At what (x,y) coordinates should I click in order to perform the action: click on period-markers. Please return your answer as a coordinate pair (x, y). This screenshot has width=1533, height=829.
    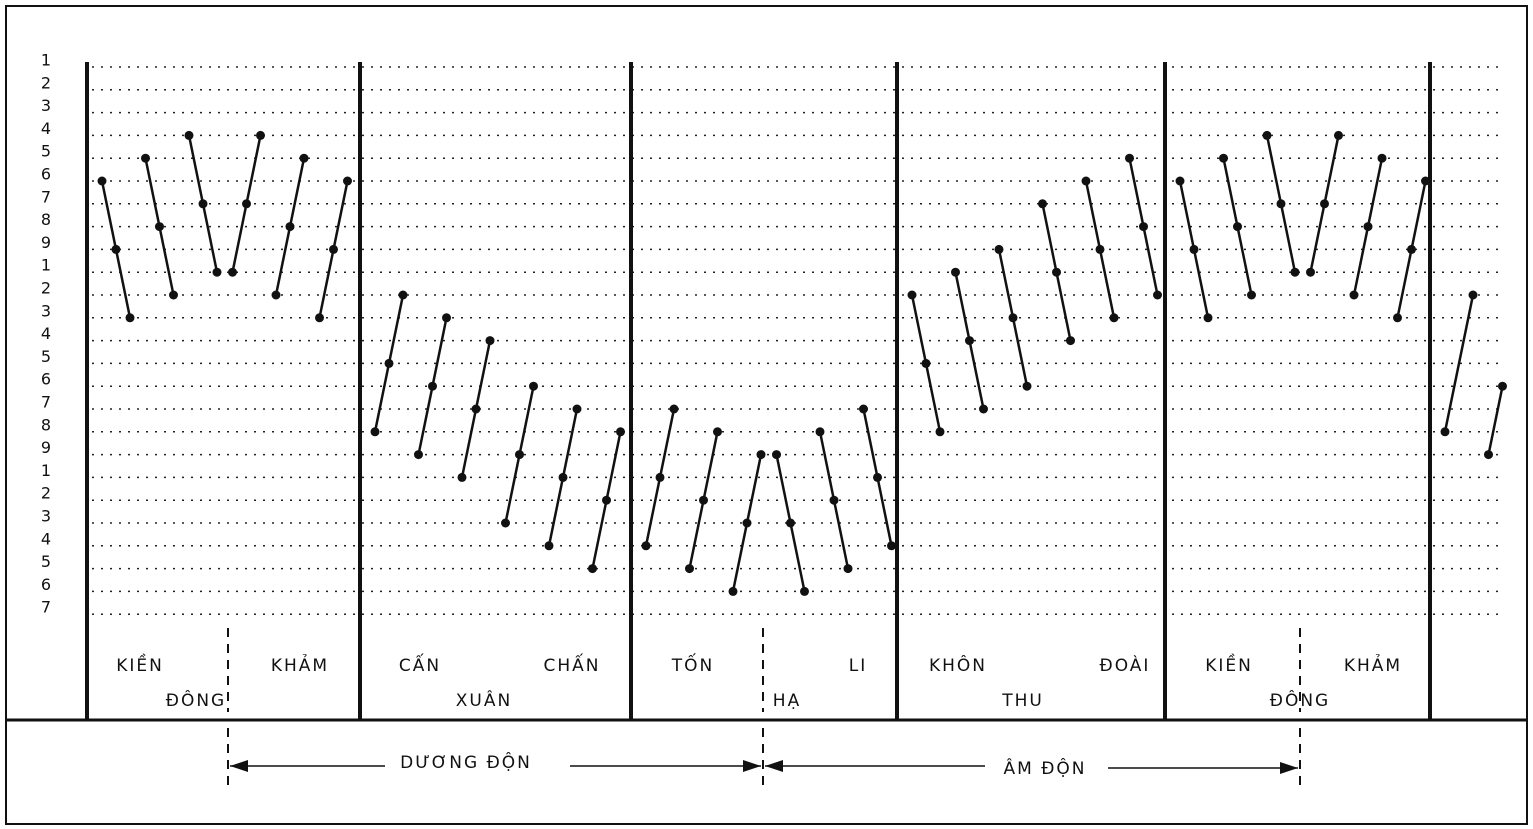
    Looking at the image, I should click on (764, 710).